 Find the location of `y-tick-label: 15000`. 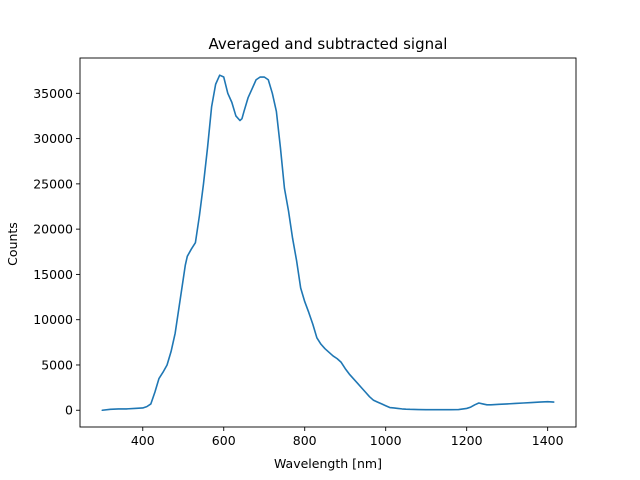

y-tick-label: 15000 is located at coordinates (53, 274).